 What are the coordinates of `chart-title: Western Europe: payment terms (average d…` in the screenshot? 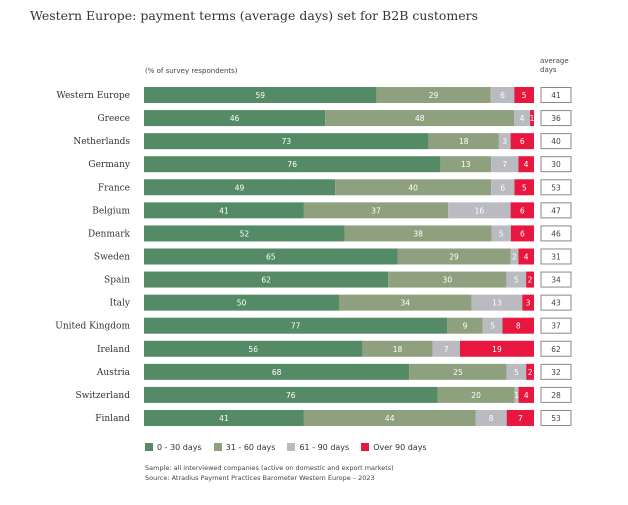 It's located at (254, 15).